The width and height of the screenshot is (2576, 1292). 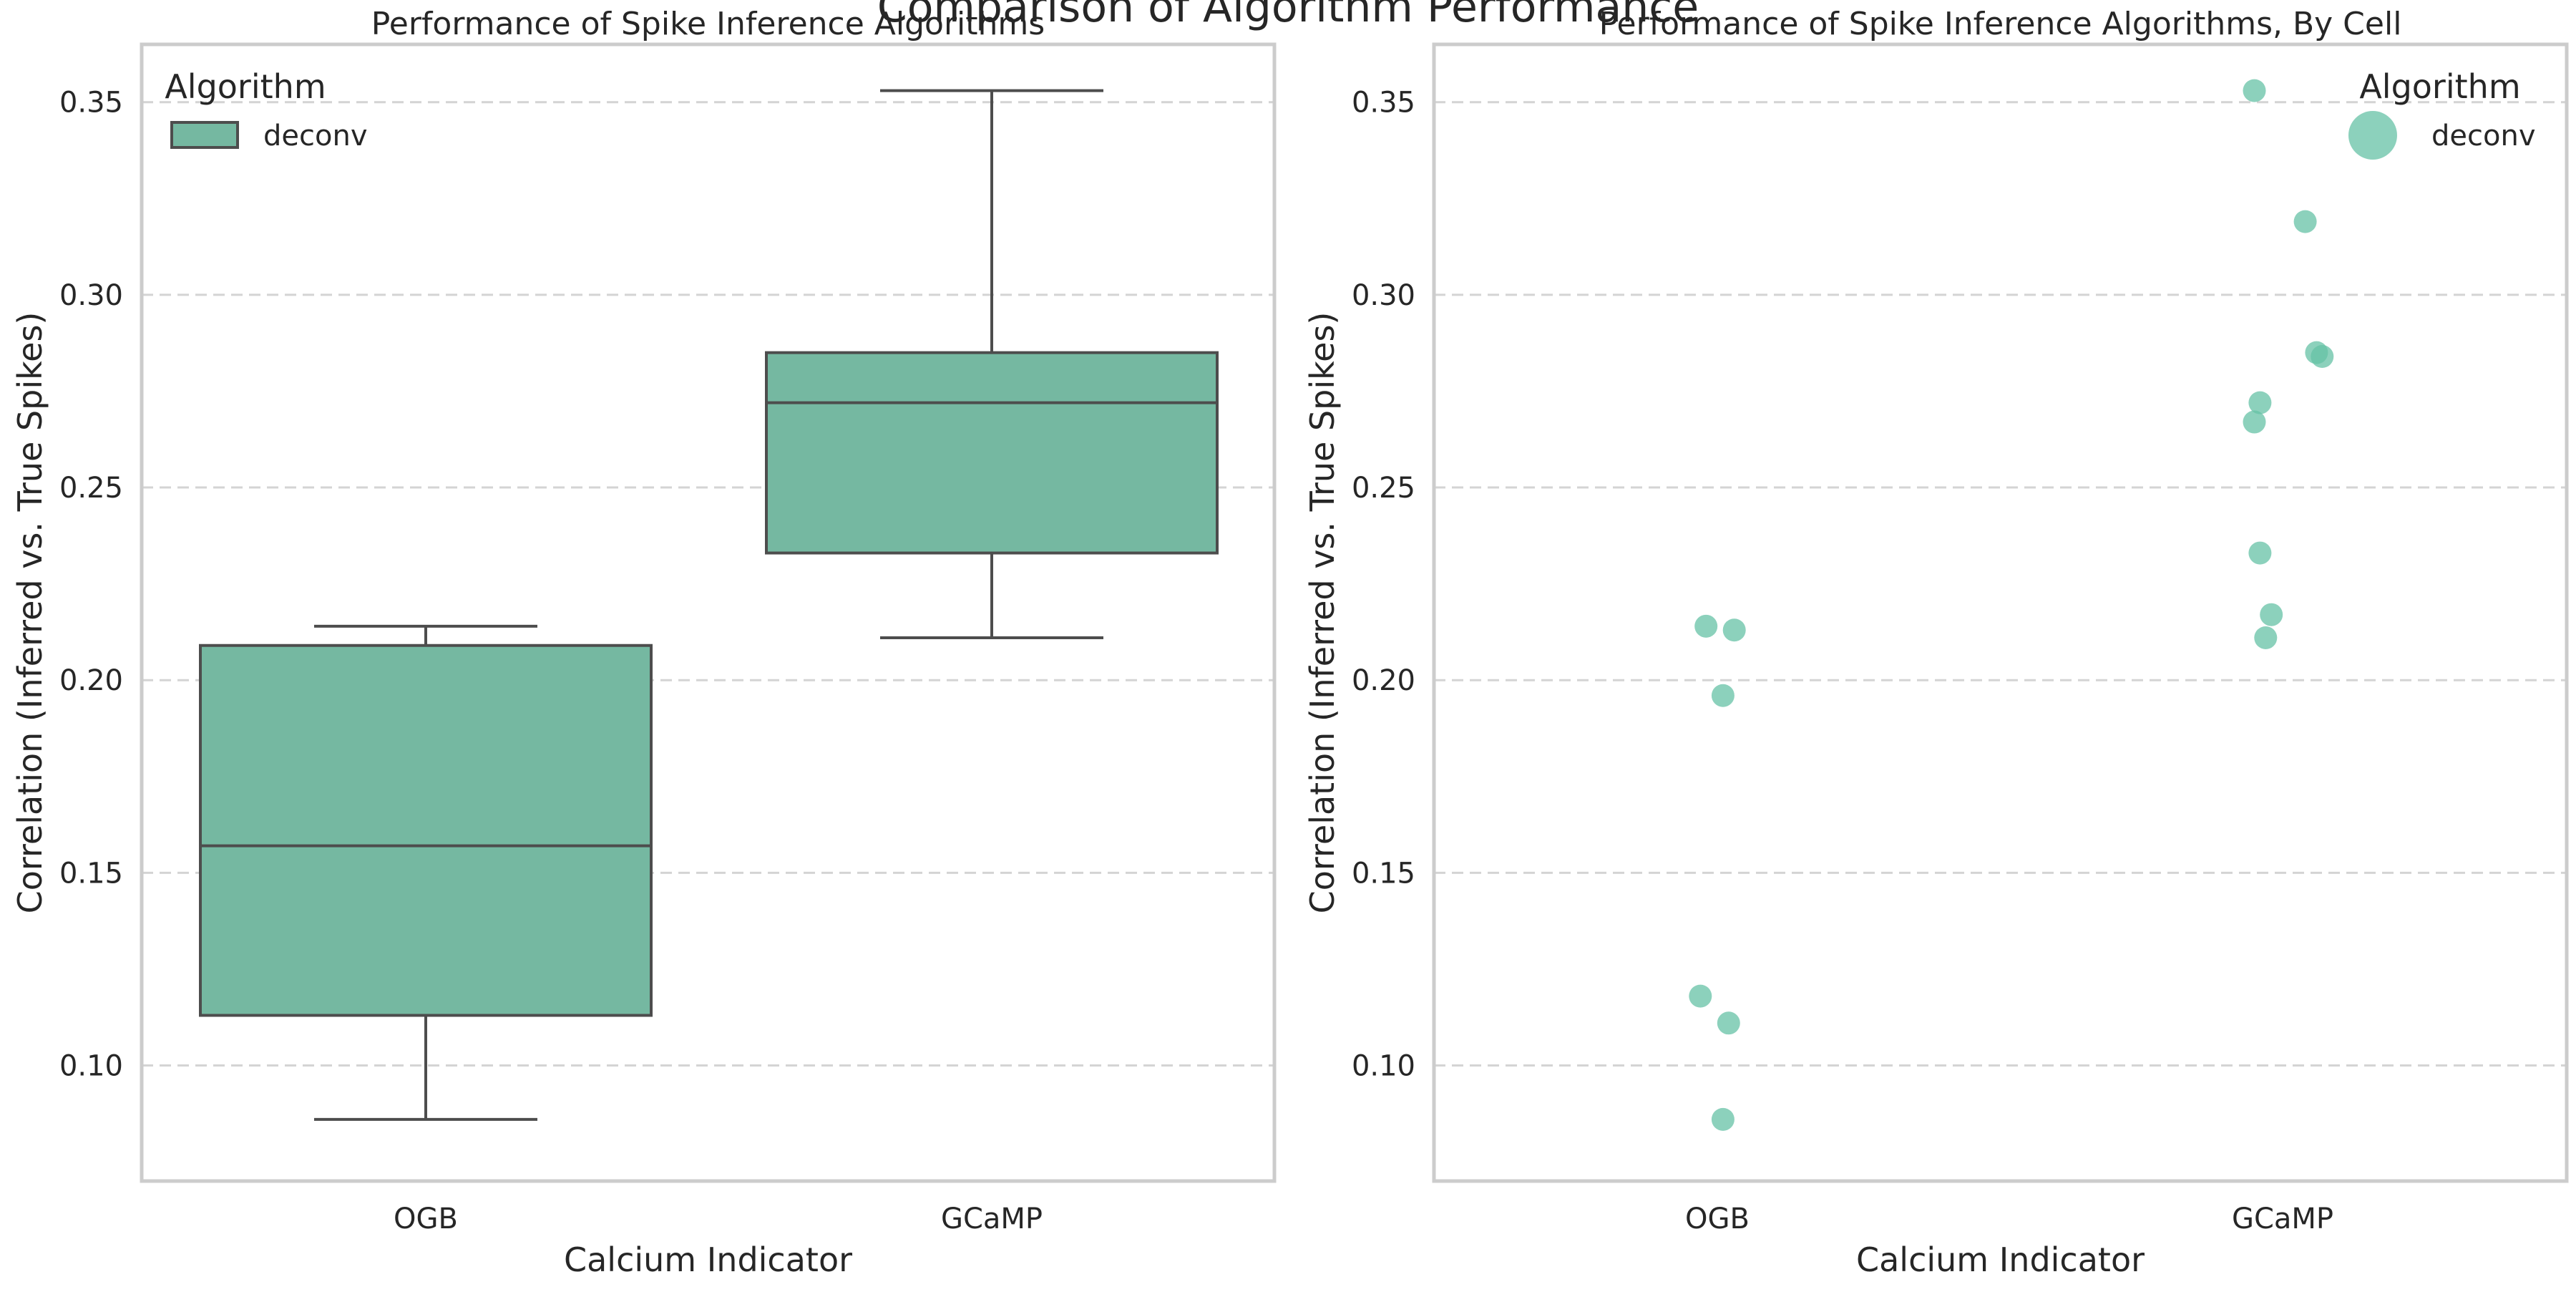 What do you see at coordinates (204, 135) in the screenshot?
I see `legend-swatch` at bounding box center [204, 135].